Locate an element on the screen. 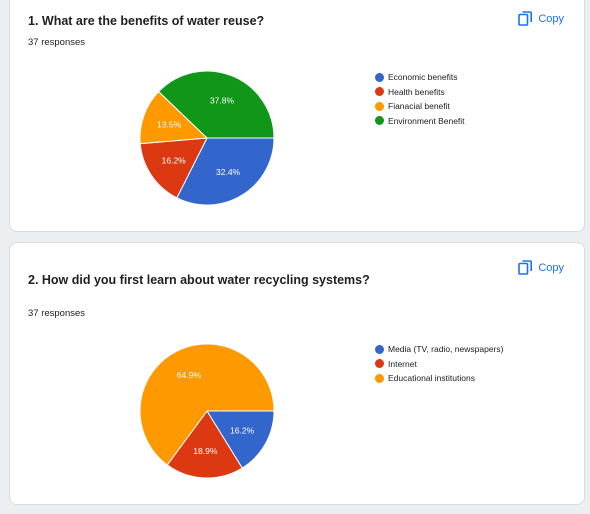 Image resolution: width=590 pixels, height=514 pixels. legend-item: Internet is located at coordinates (439, 364).